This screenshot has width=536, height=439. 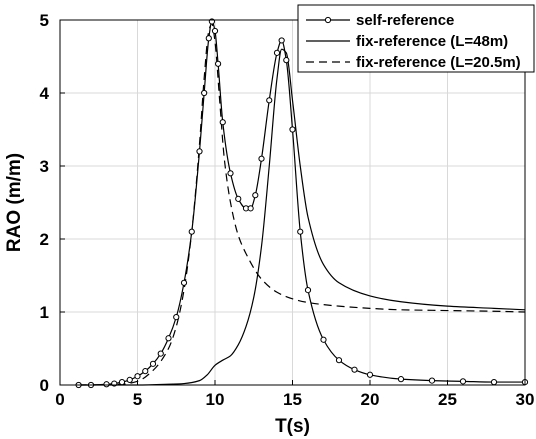 I want to click on y-tick-label: 2, so click(x=44, y=239).